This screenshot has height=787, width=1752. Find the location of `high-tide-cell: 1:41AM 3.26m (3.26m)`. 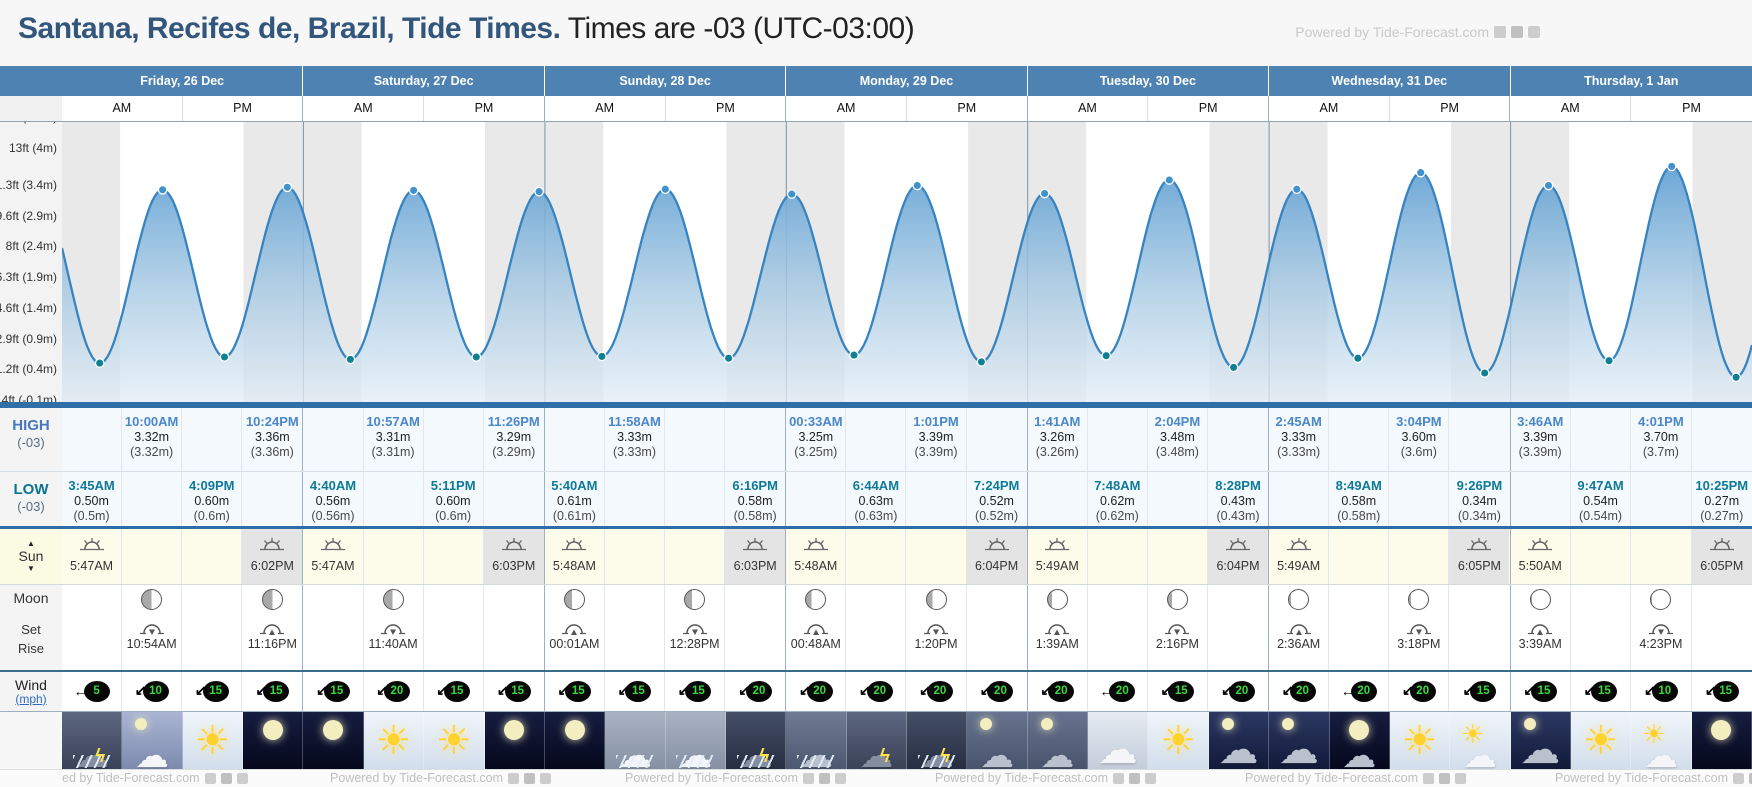

high-tide-cell: 1:41AM 3.26m (3.26m) is located at coordinates (1058, 439).